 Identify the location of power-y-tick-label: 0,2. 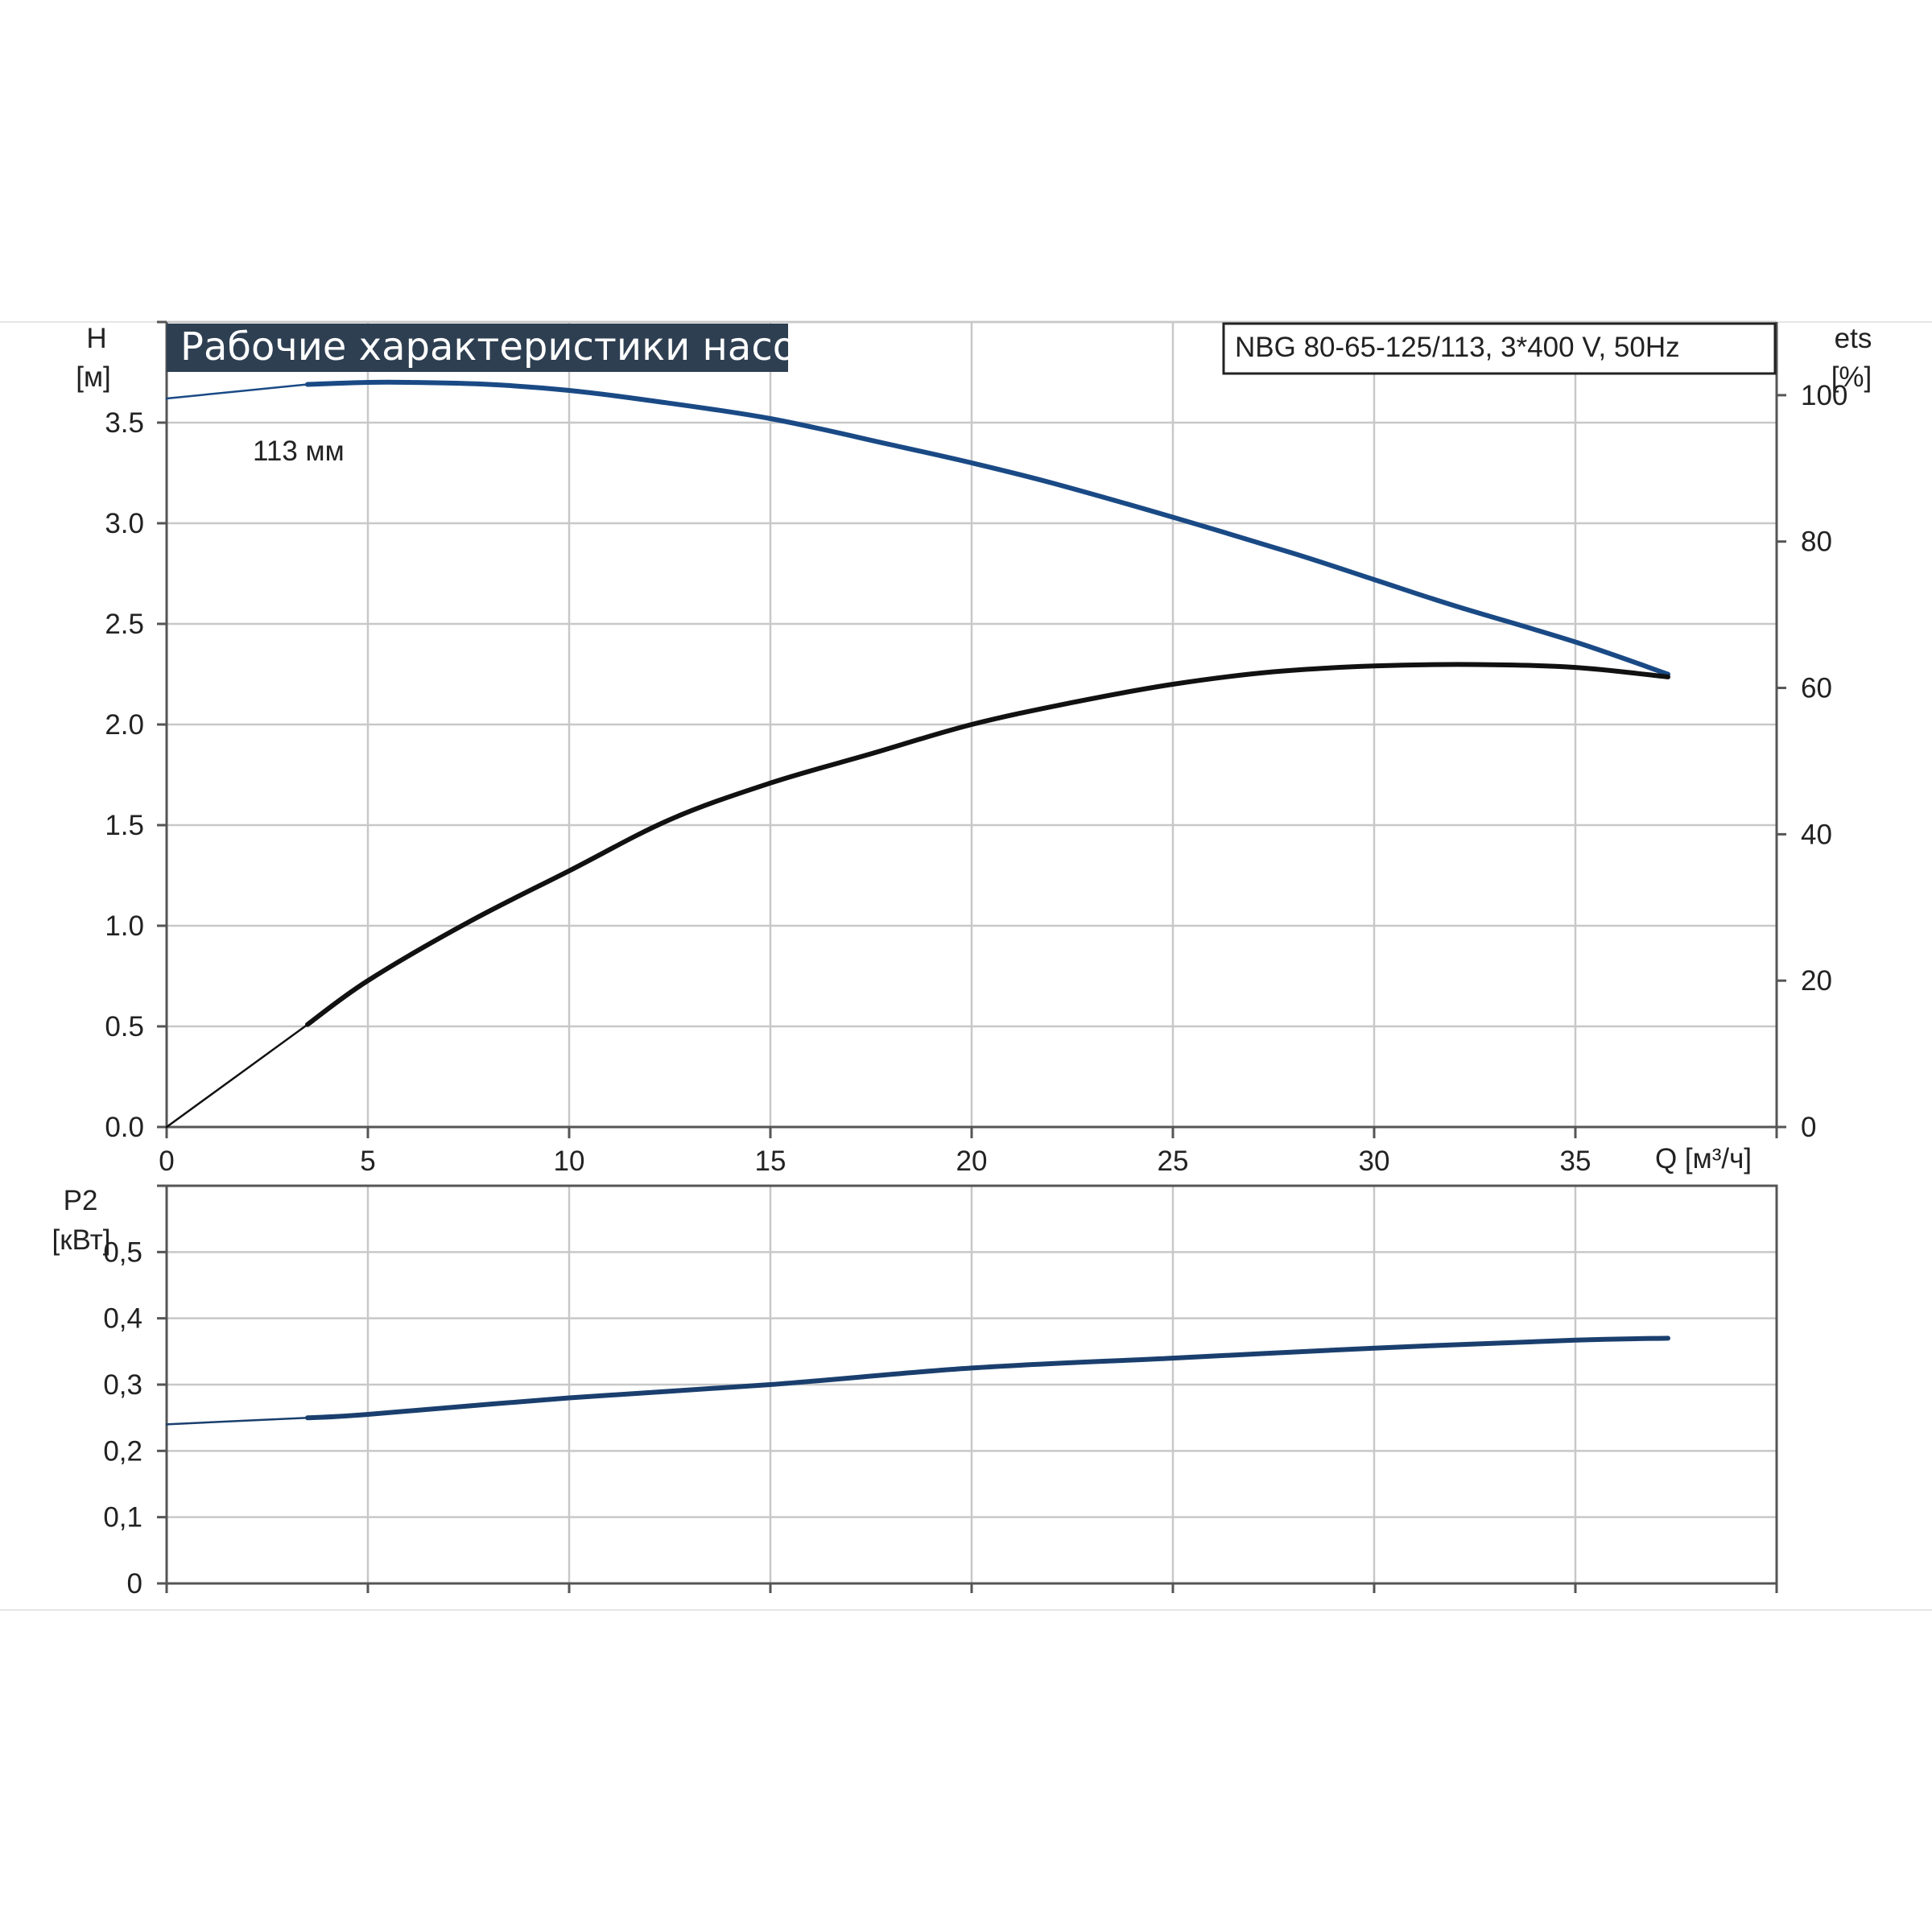
(122, 1451).